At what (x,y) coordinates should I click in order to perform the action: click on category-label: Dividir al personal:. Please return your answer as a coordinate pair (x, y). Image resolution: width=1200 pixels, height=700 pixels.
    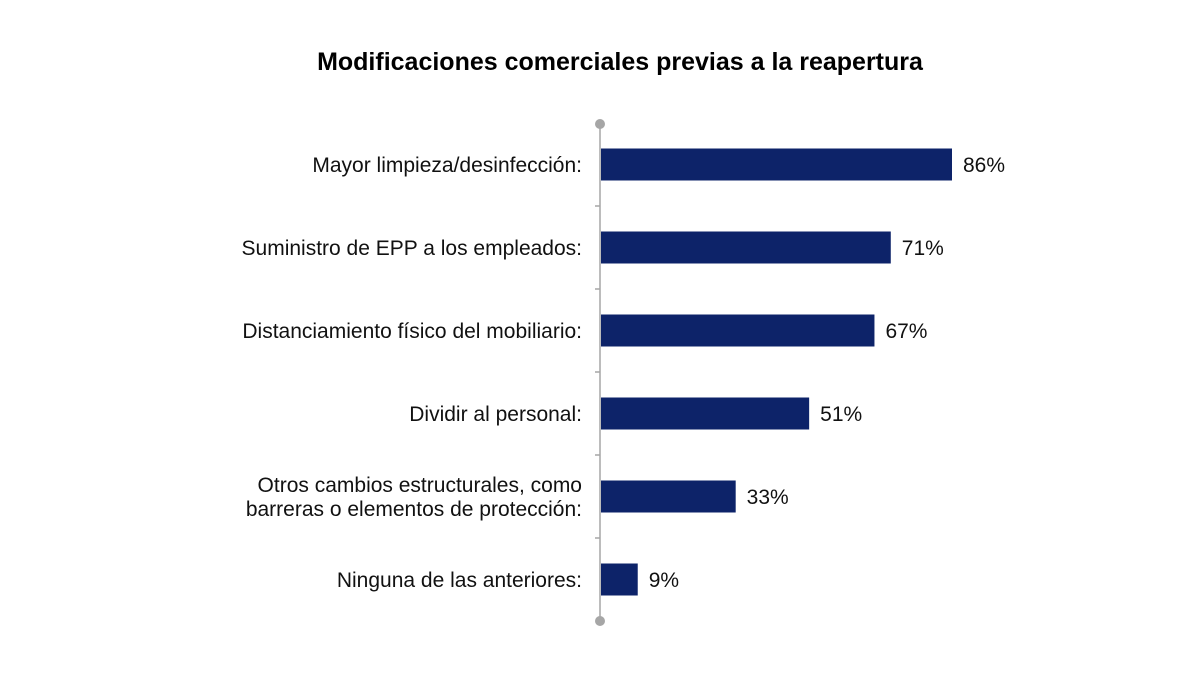
    Looking at the image, I should click on (495, 414).